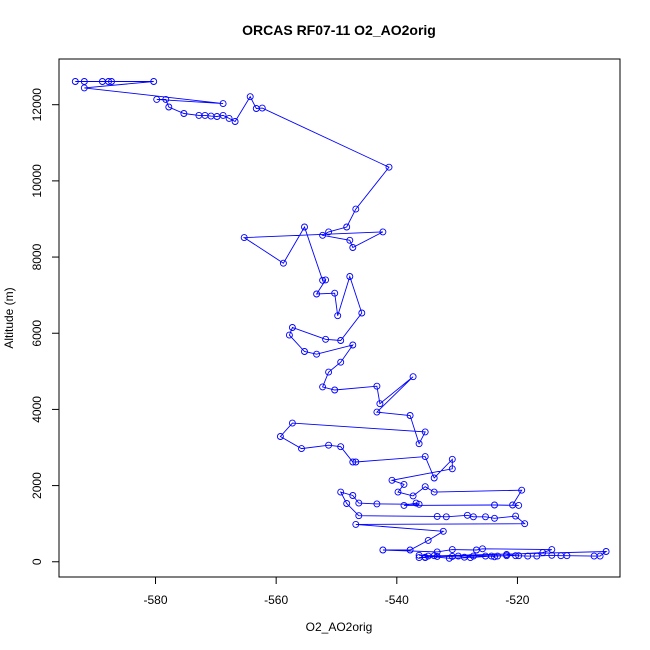 This screenshot has height=650, width=650. I want to click on y-tick-label: 8000, so click(37, 256).